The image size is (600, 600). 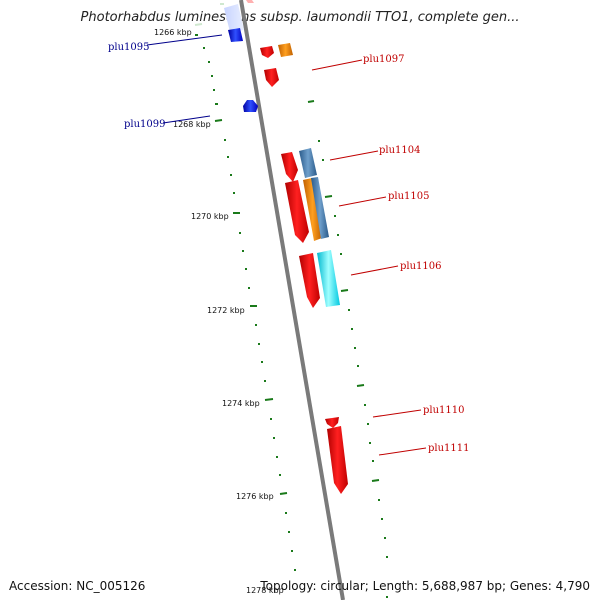 What do you see at coordinates (77, 586) in the screenshot?
I see `accession-text: Accession: NC_005126` at bounding box center [77, 586].